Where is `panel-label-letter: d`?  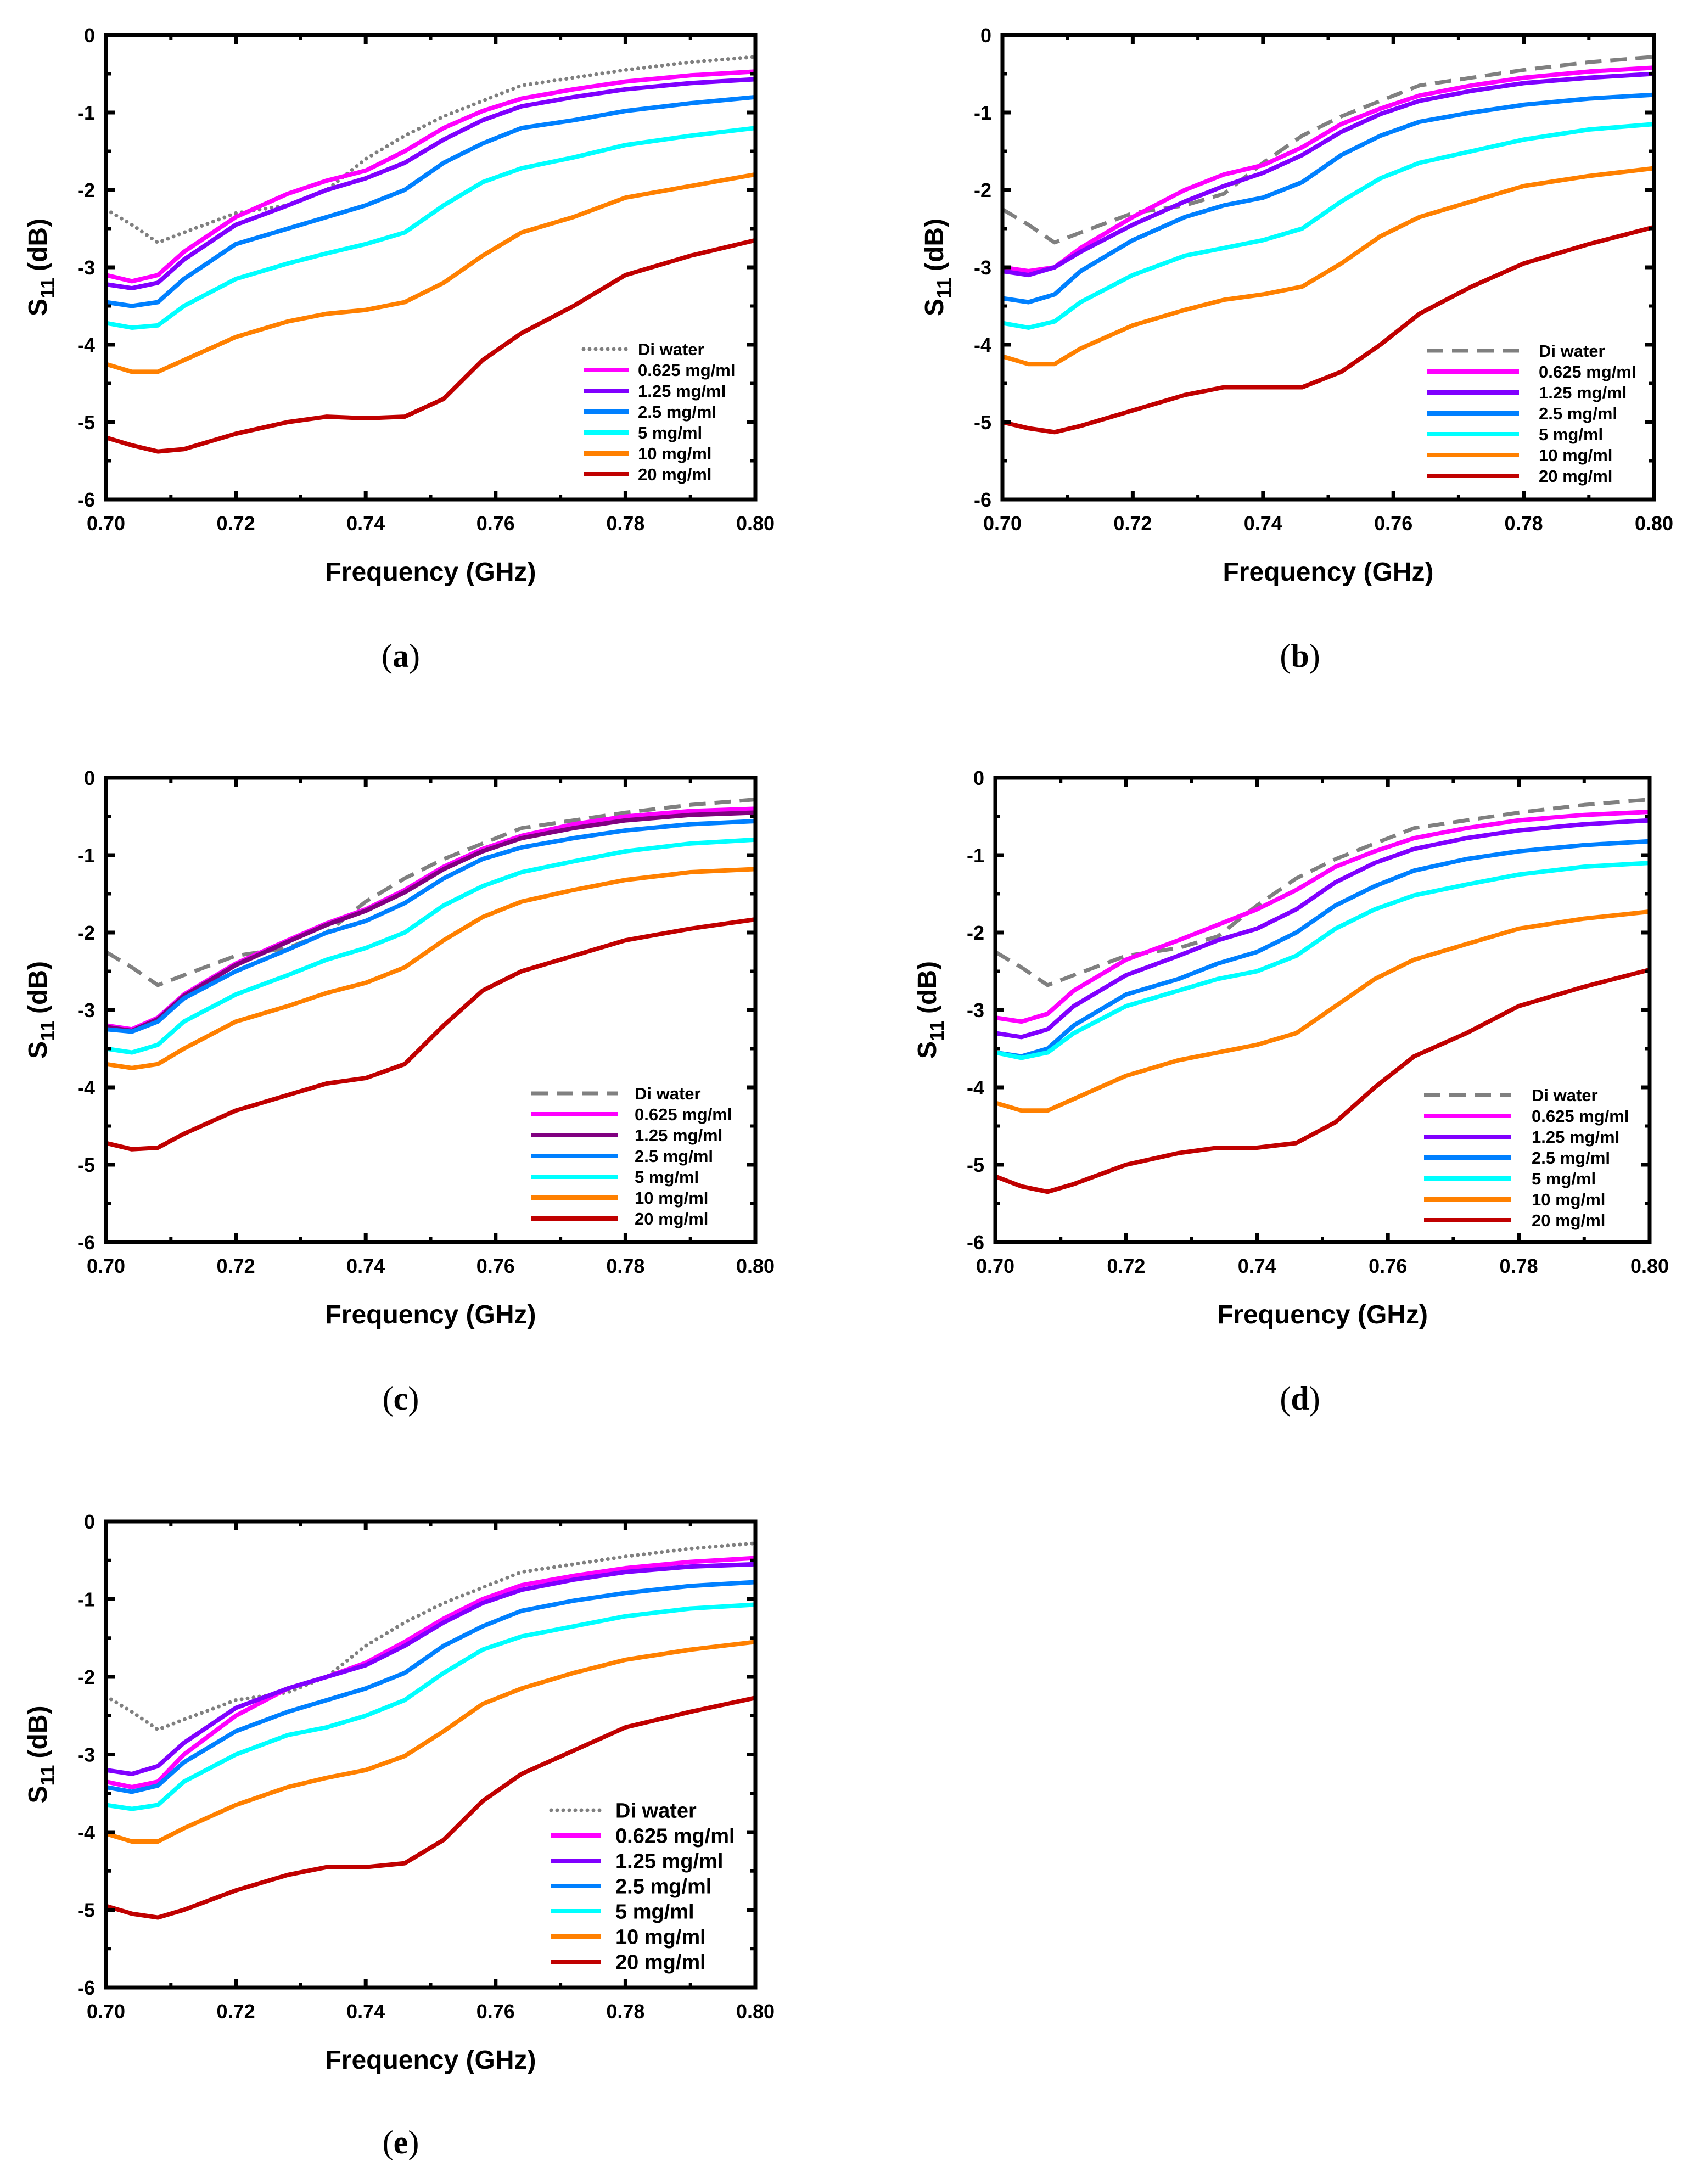 panel-label-letter: d is located at coordinates (1300, 1398).